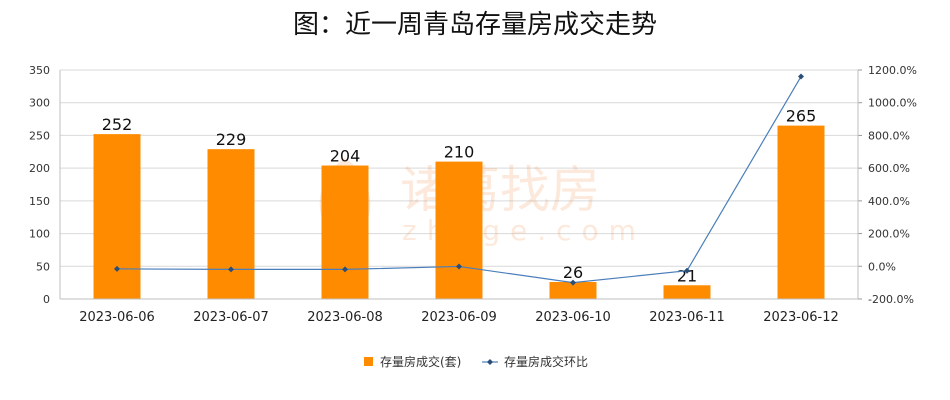  I want to click on y-right-tick-label: 1000.0%, so click(892, 103).